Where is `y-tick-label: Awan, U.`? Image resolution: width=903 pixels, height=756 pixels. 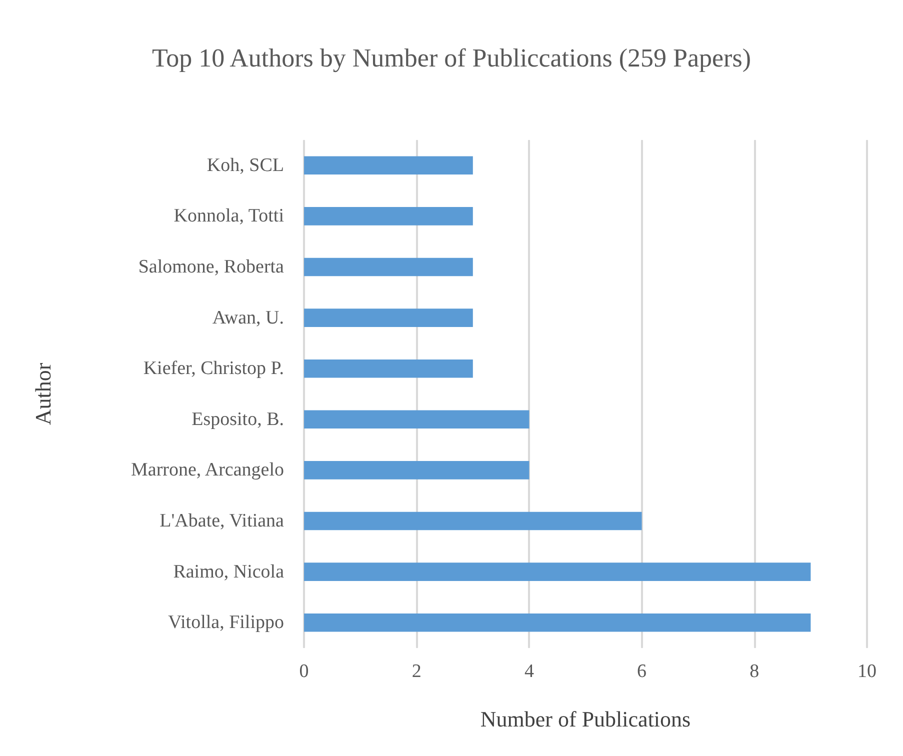 y-tick-label: Awan, U. is located at coordinates (248, 317).